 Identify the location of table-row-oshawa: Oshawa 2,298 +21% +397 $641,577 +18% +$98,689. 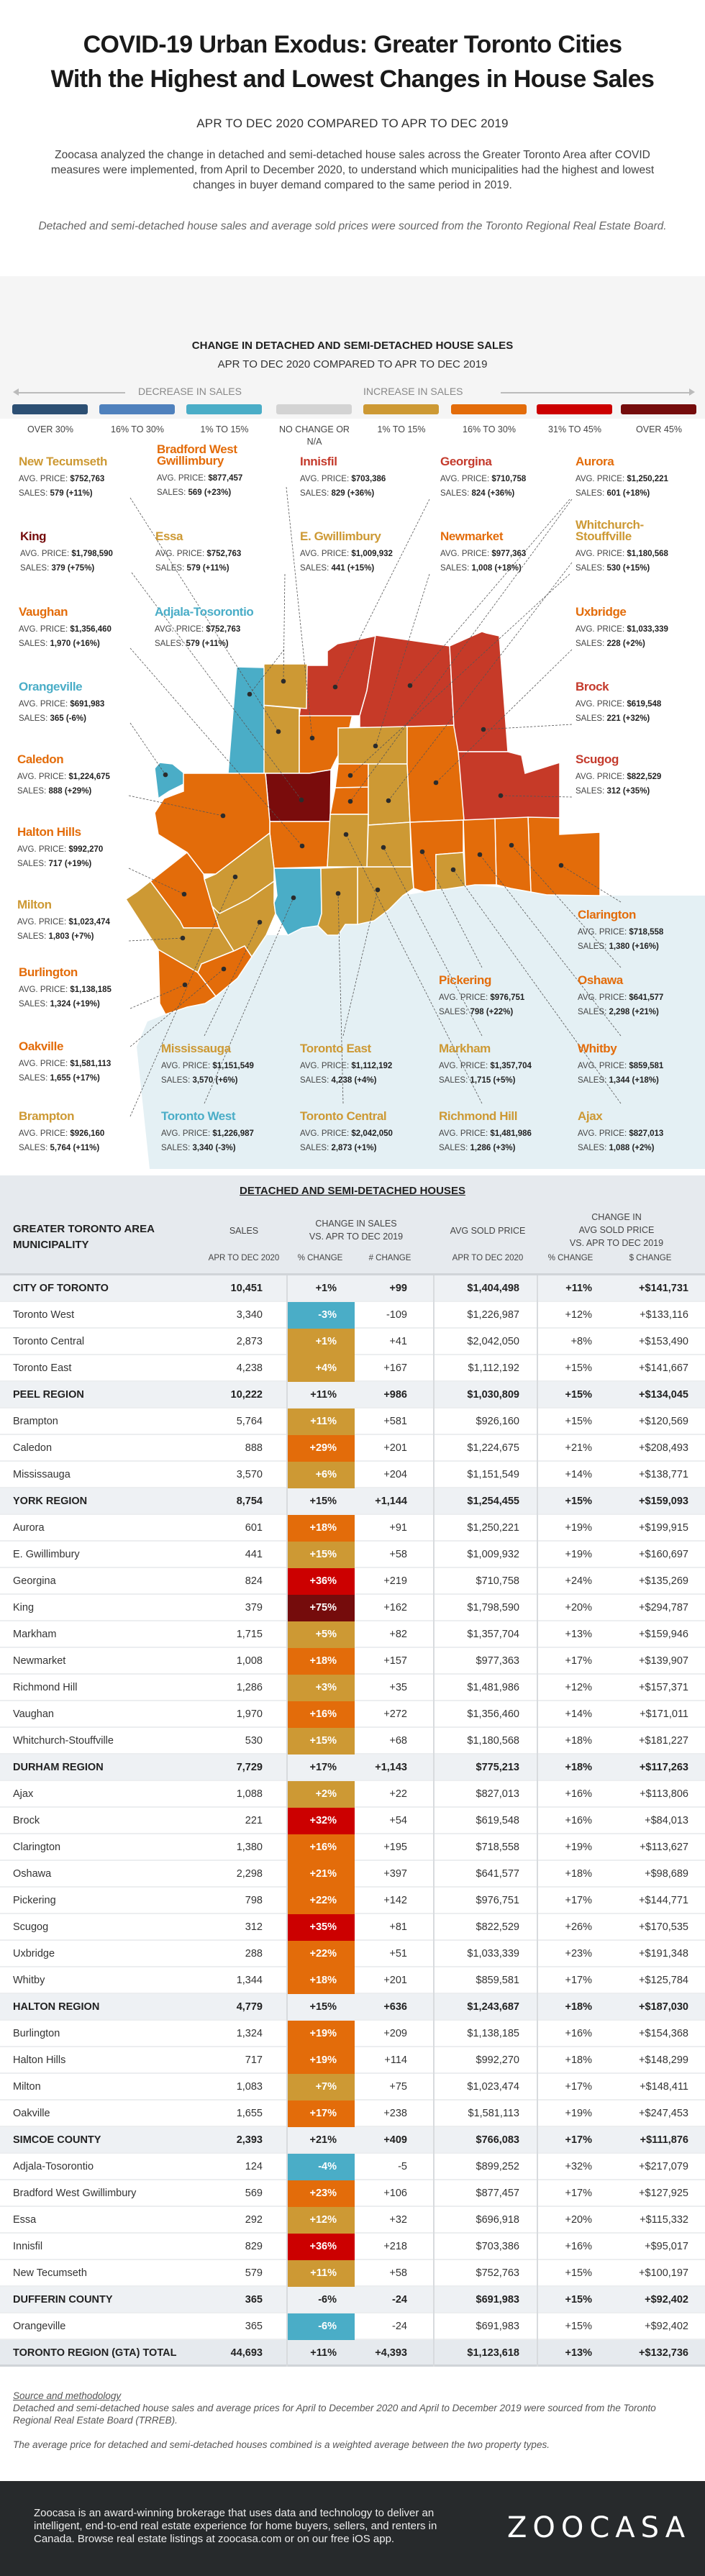
(352, 1875).